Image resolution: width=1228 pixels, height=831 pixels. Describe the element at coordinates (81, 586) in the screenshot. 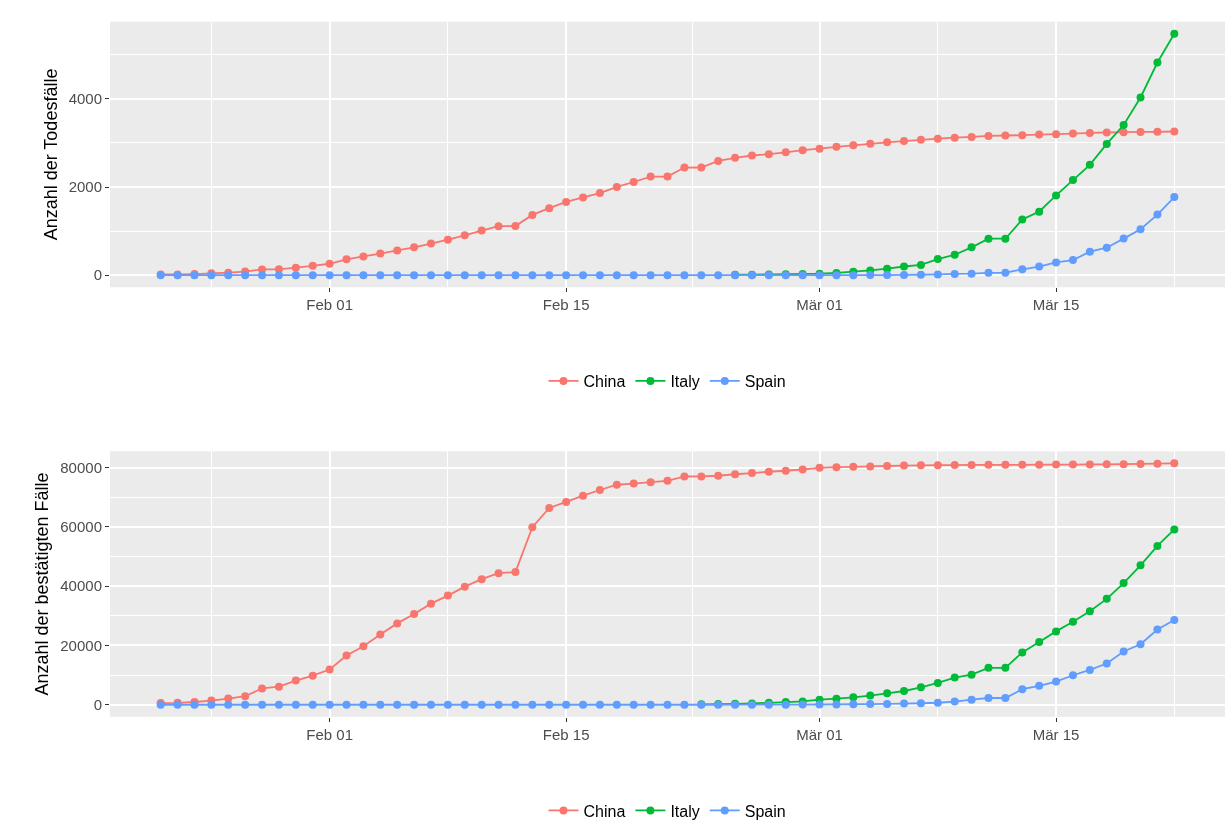

I see `y-tick-label: 40000` at that location.